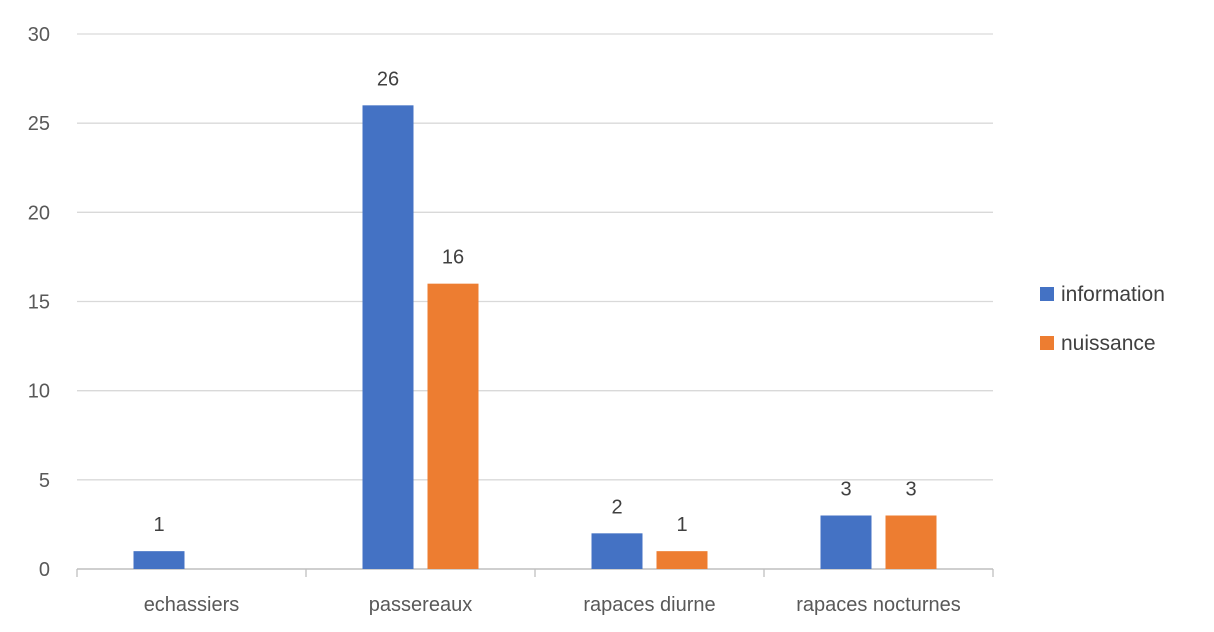  I want to click on y-tick-label: 15, so click(39, 303).